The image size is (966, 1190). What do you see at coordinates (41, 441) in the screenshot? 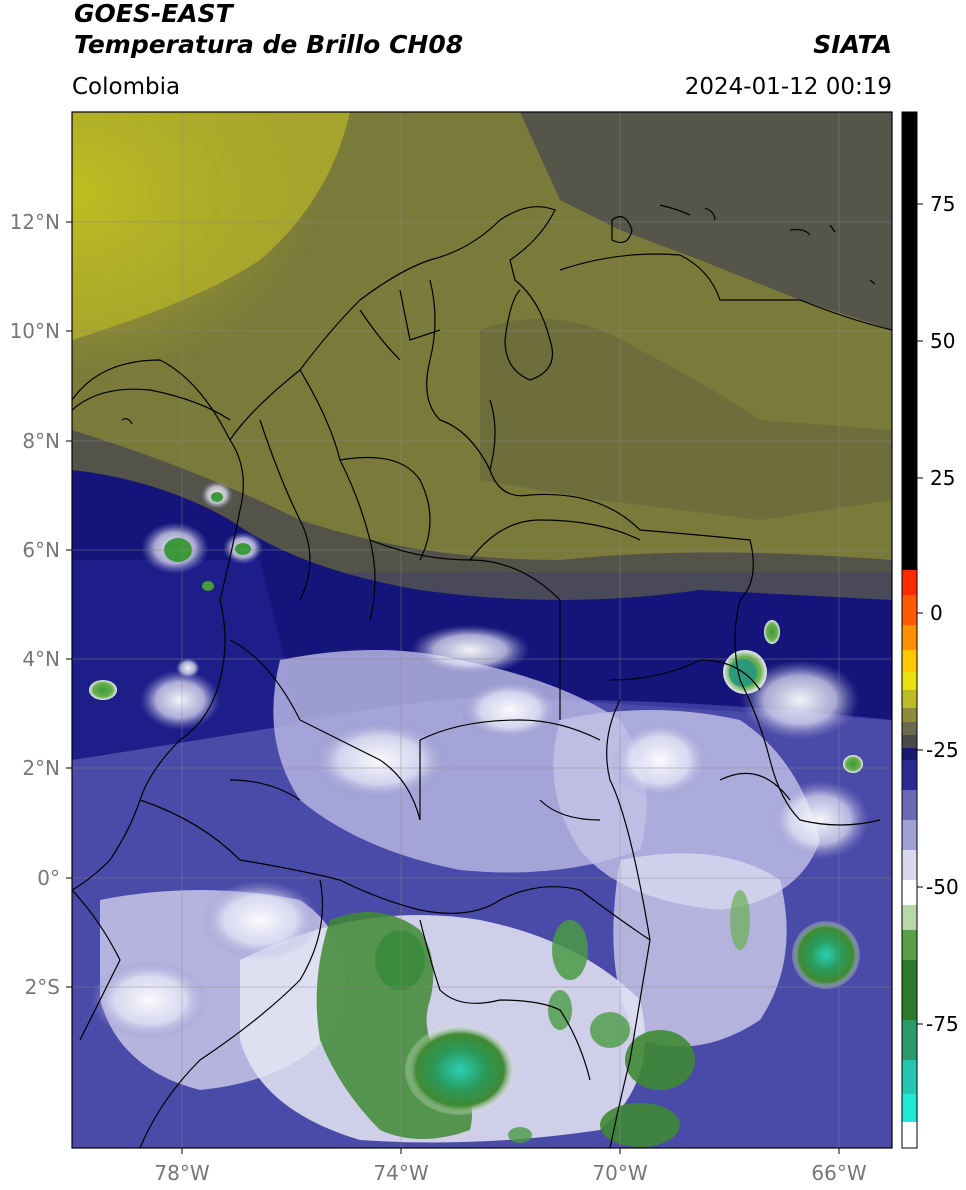
I see `lat-tick-label: 8°N` at bounding box center [41, 441].